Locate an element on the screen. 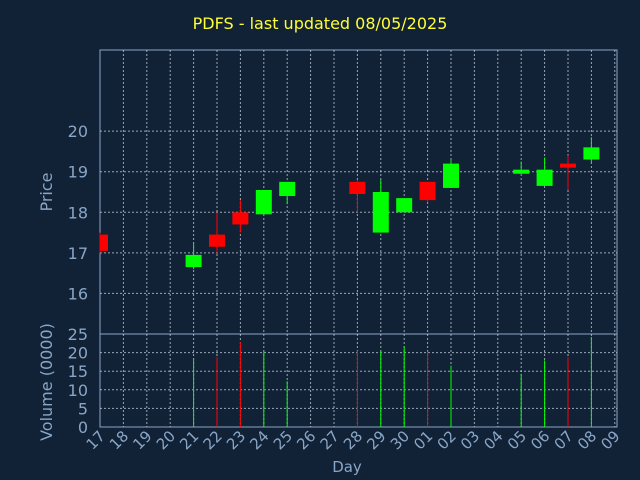  x-tick-label: 07 is located at coordinates (564, 440).